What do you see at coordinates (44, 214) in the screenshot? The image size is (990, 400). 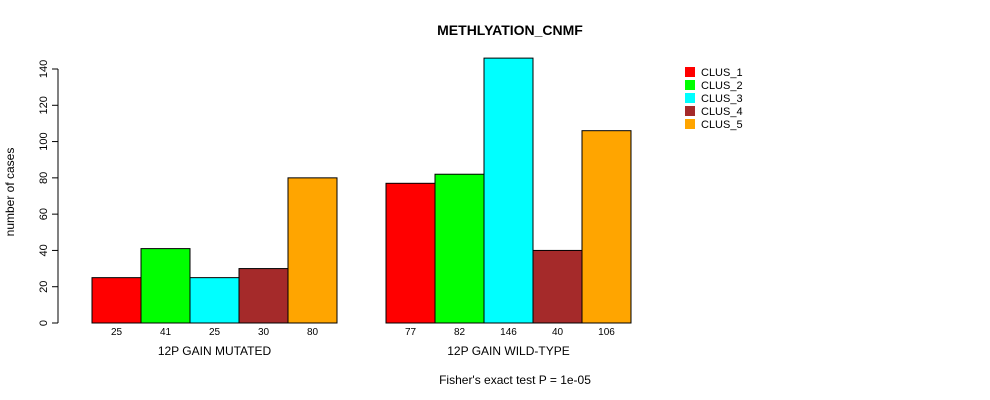 I see `y-tick-label: 60` at bounding box center [44, 214].